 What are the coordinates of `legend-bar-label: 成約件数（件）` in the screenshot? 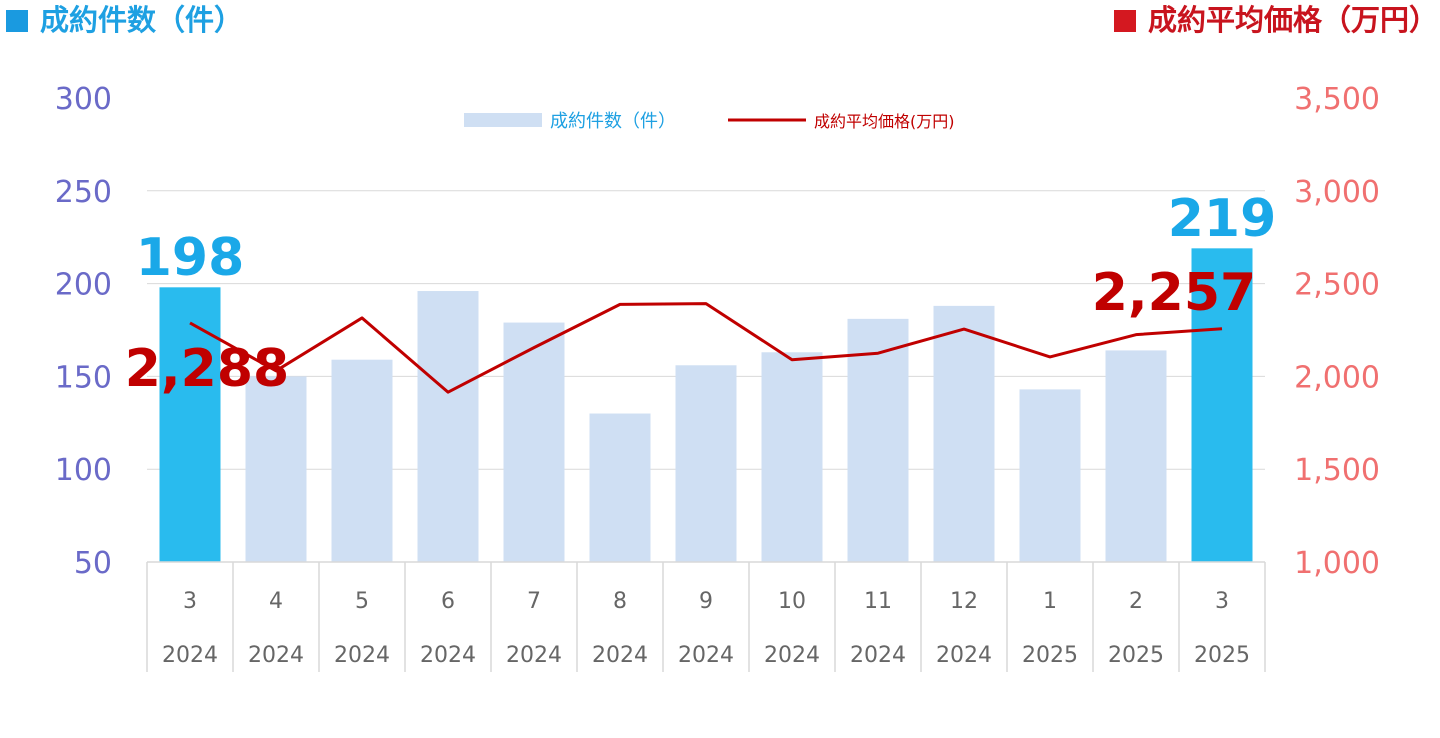 It's located at (613, 121).